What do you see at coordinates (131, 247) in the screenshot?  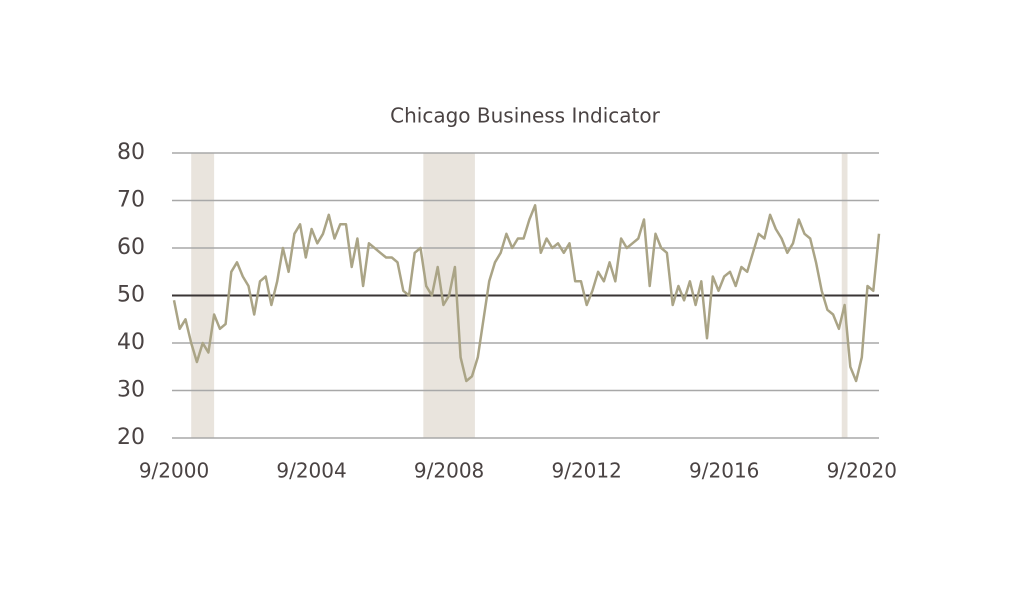 I see `y-tick-label: 60` at bounding box center [131, 247].